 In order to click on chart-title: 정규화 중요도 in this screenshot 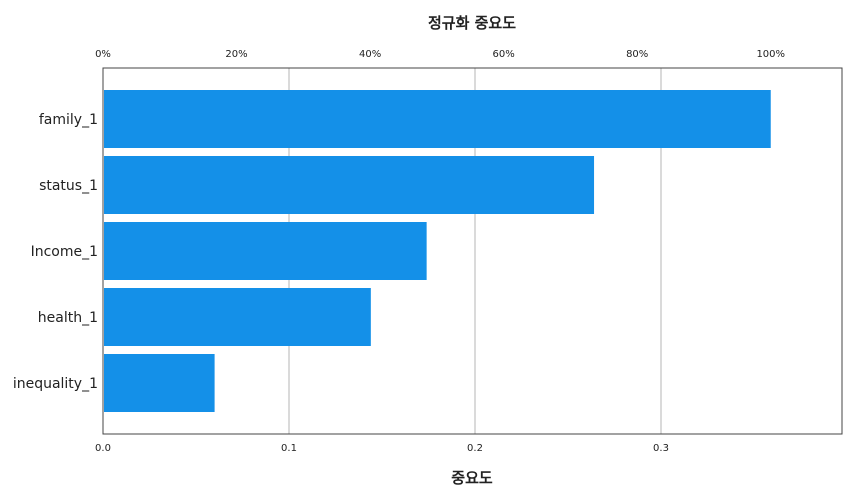, I will do `click(472, 23)`.